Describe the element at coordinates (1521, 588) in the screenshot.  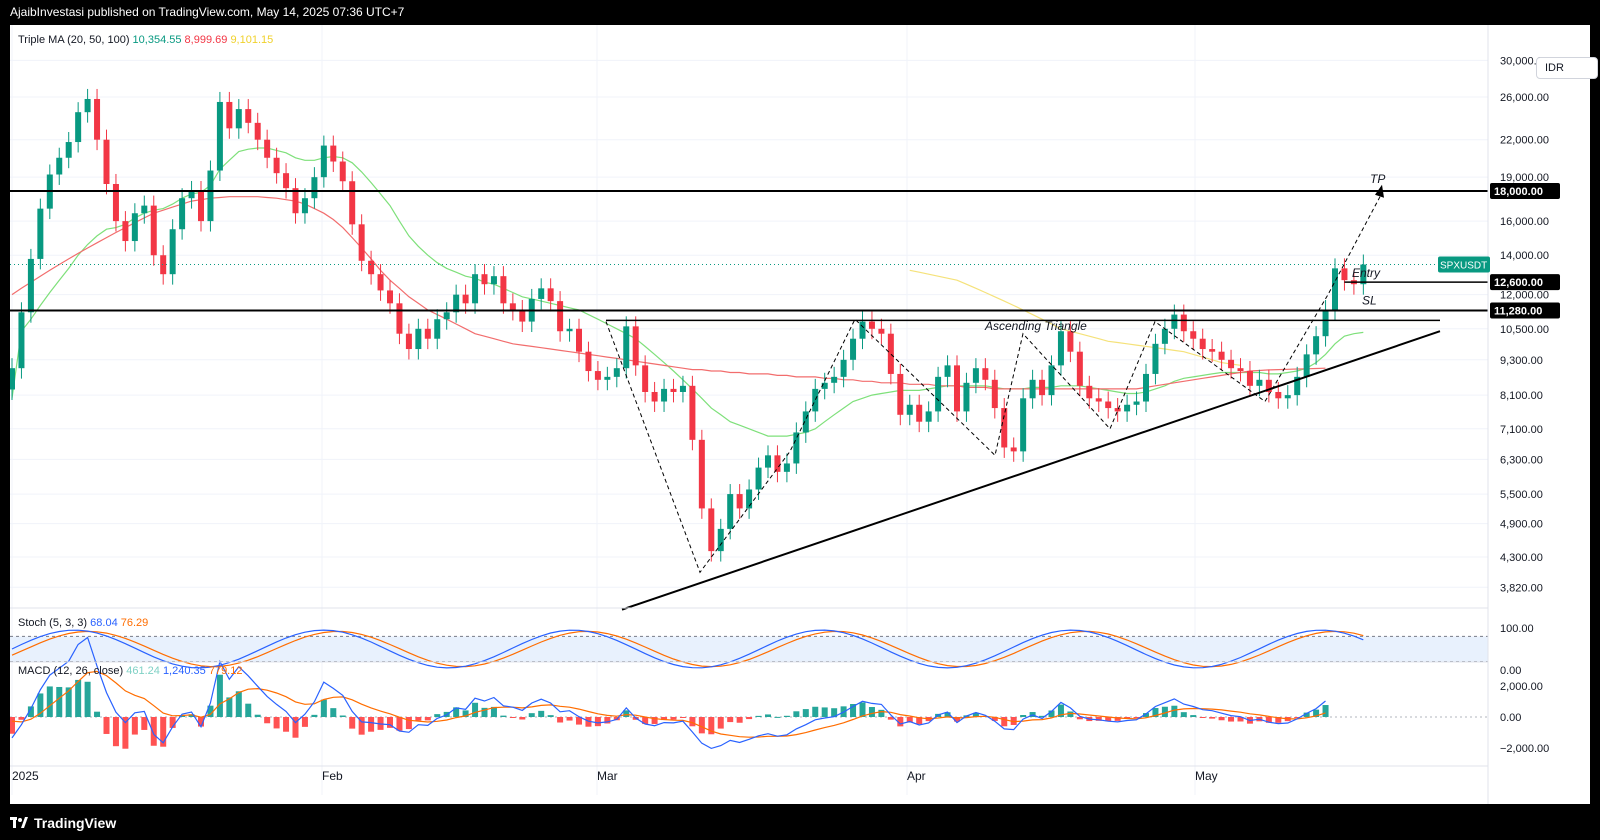
I see `price-tick-label: 3,820.00` at that location.